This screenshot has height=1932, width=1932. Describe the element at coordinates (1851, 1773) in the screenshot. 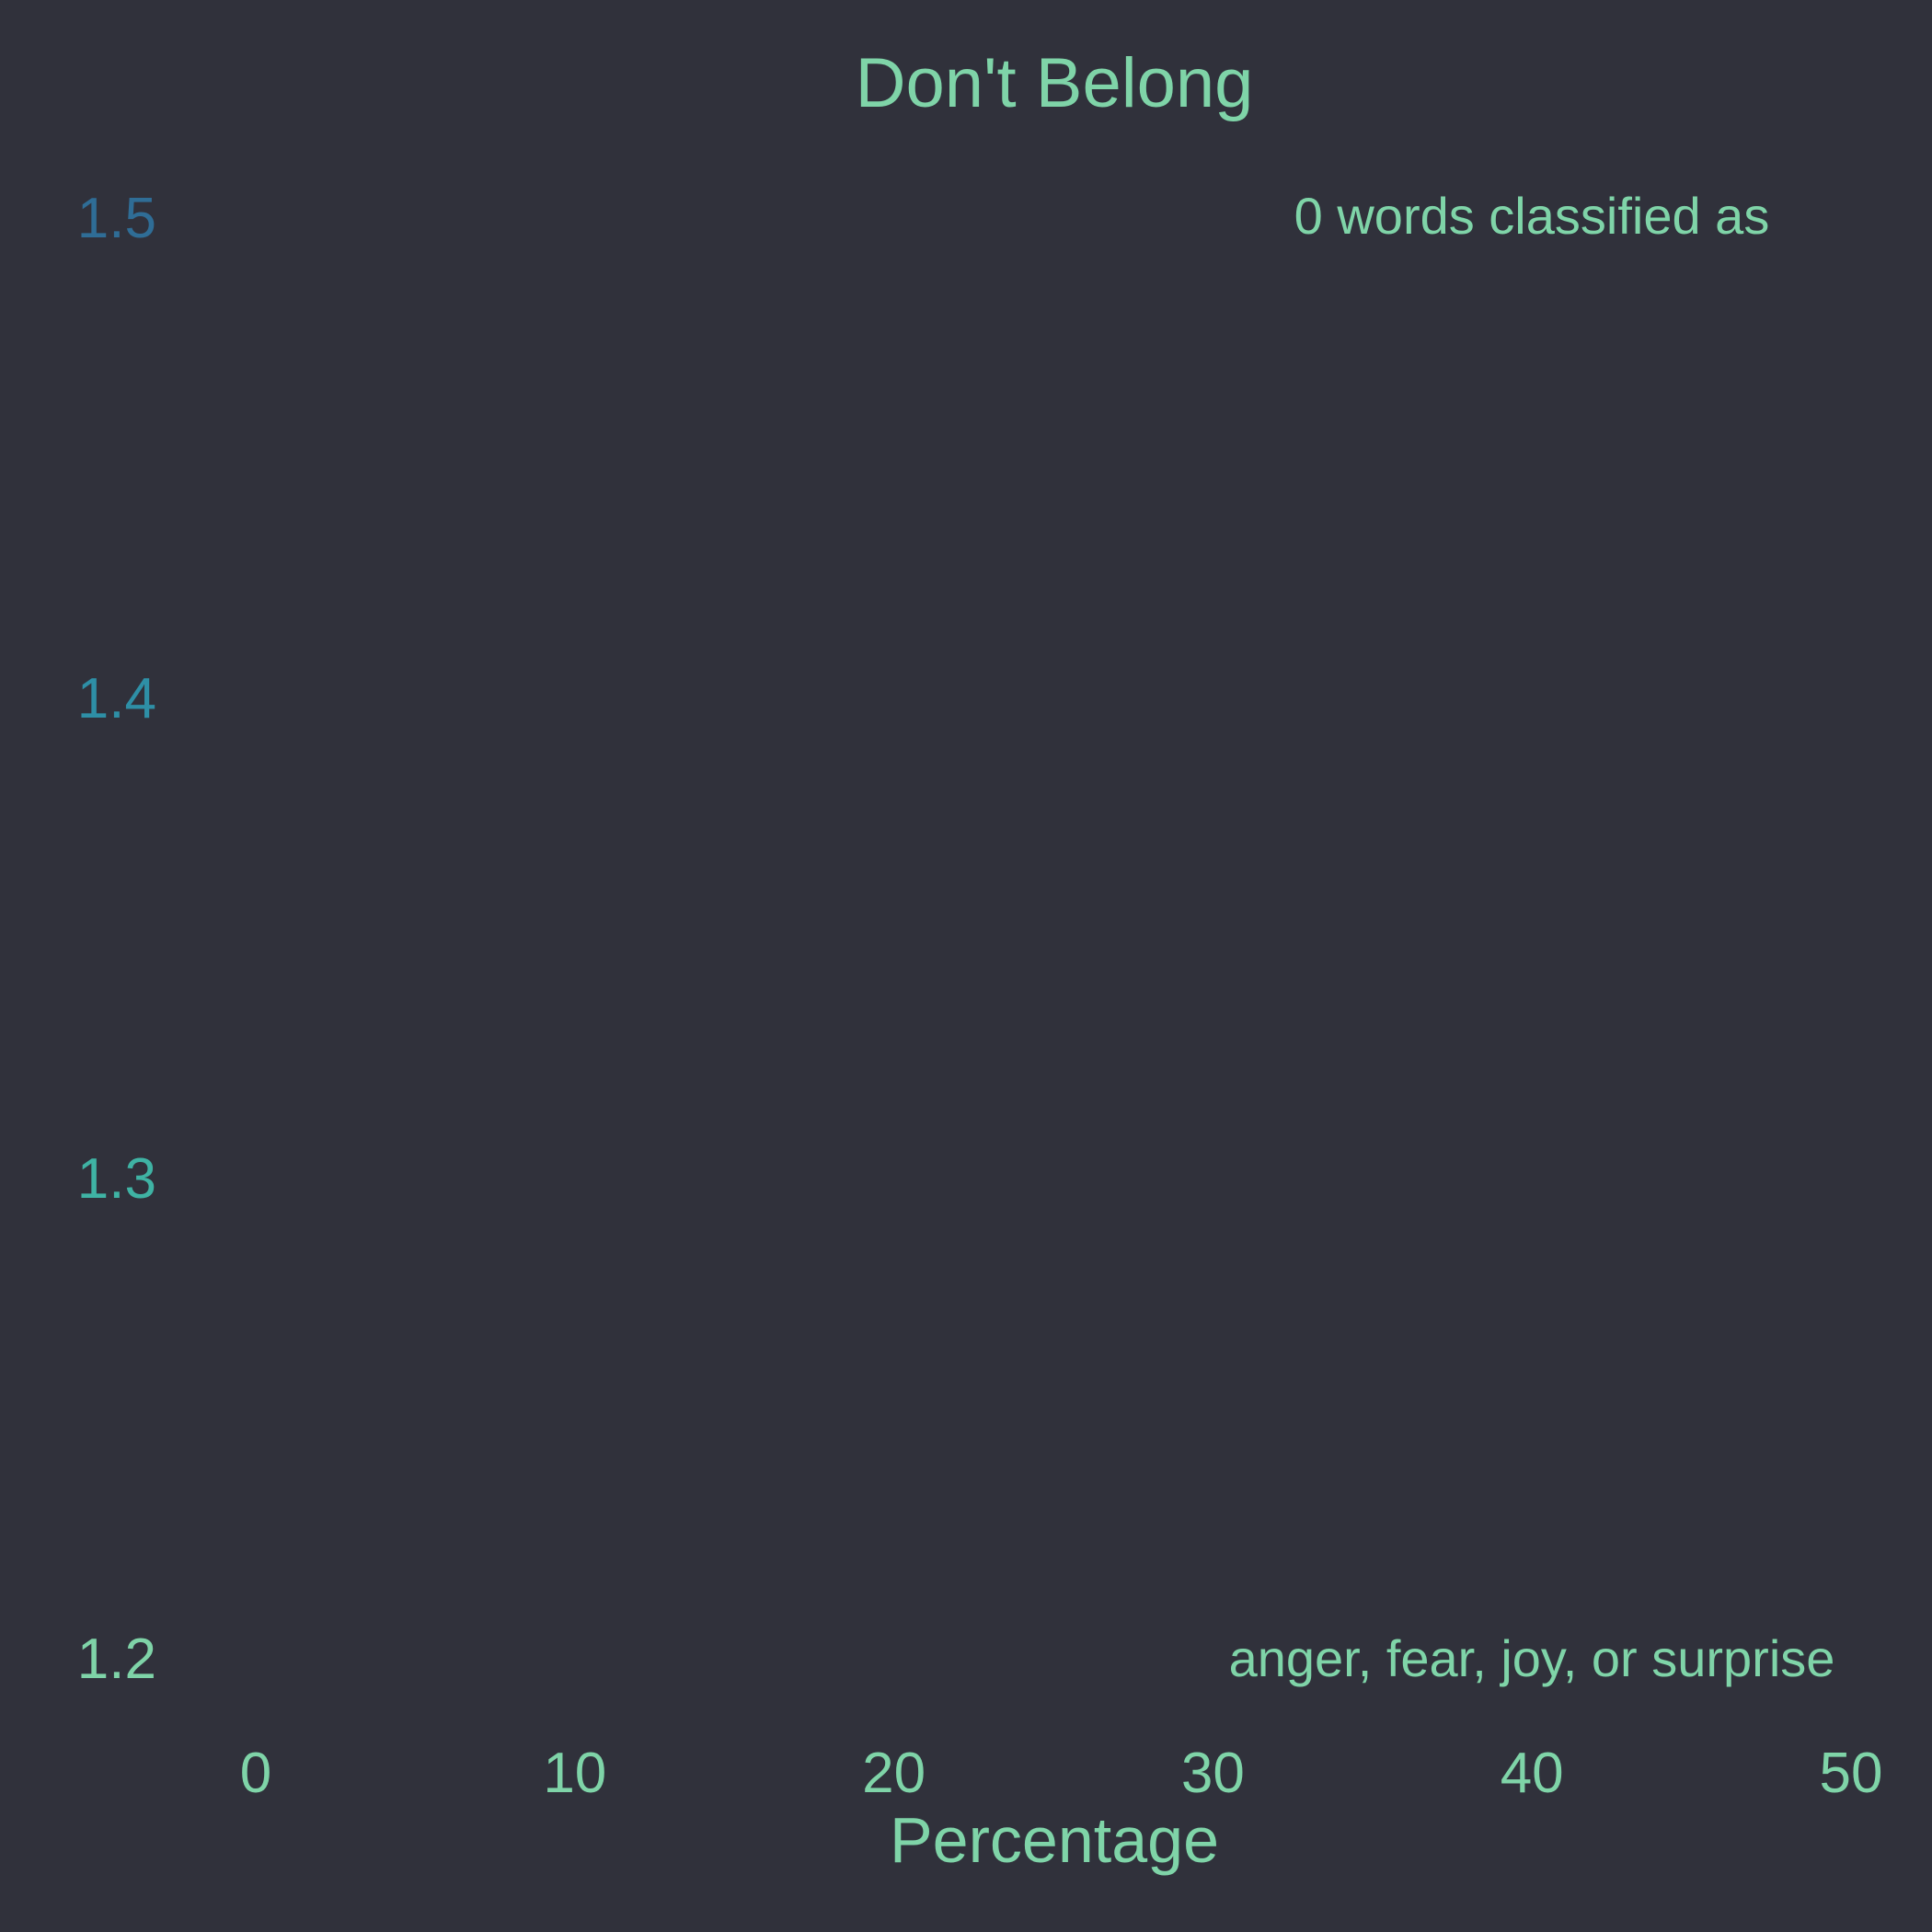

I see `x-tick-label: 50` at that location.